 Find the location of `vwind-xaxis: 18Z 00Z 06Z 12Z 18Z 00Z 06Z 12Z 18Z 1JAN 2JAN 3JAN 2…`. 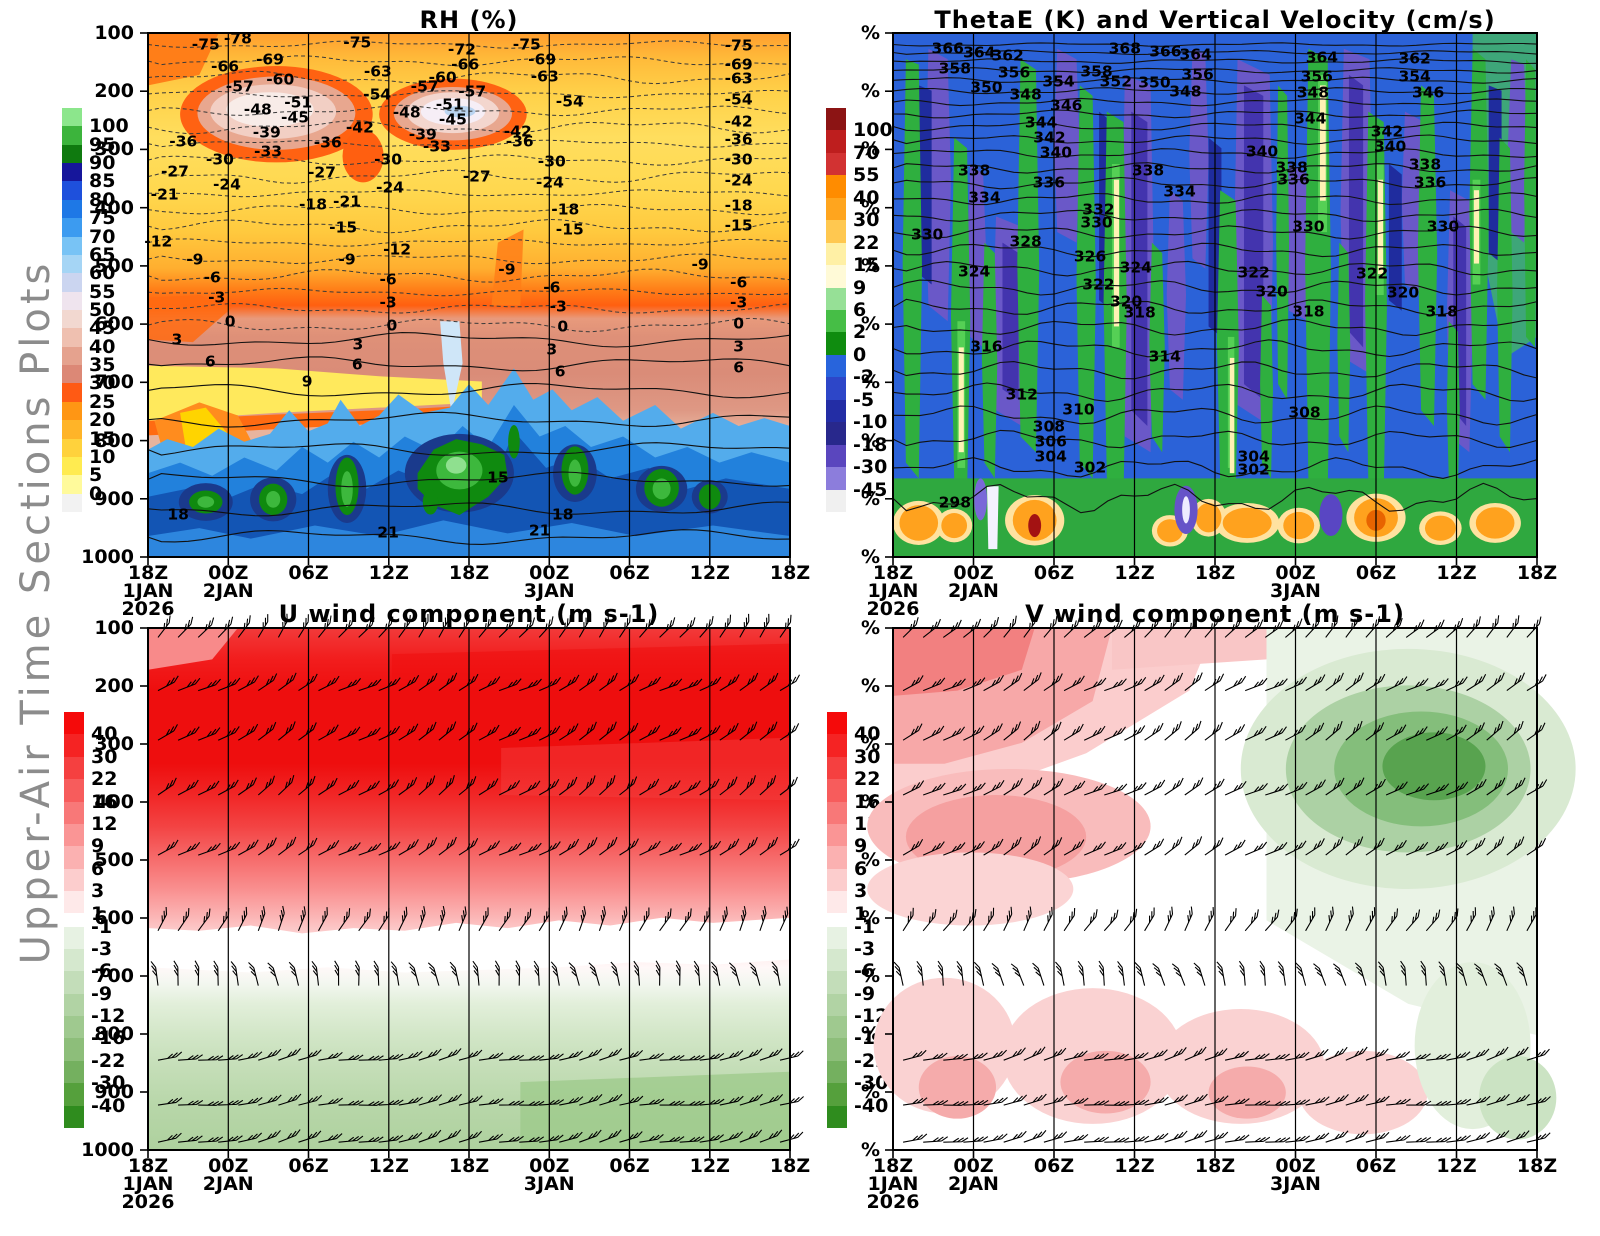

vwind-xaxis: 18Z 00Z 06Z 12Z 18Z 00Z 06Z 12Z 18Z 1JAN 2JAN 3JAN 2… is located at coordinates (1212, 1185).